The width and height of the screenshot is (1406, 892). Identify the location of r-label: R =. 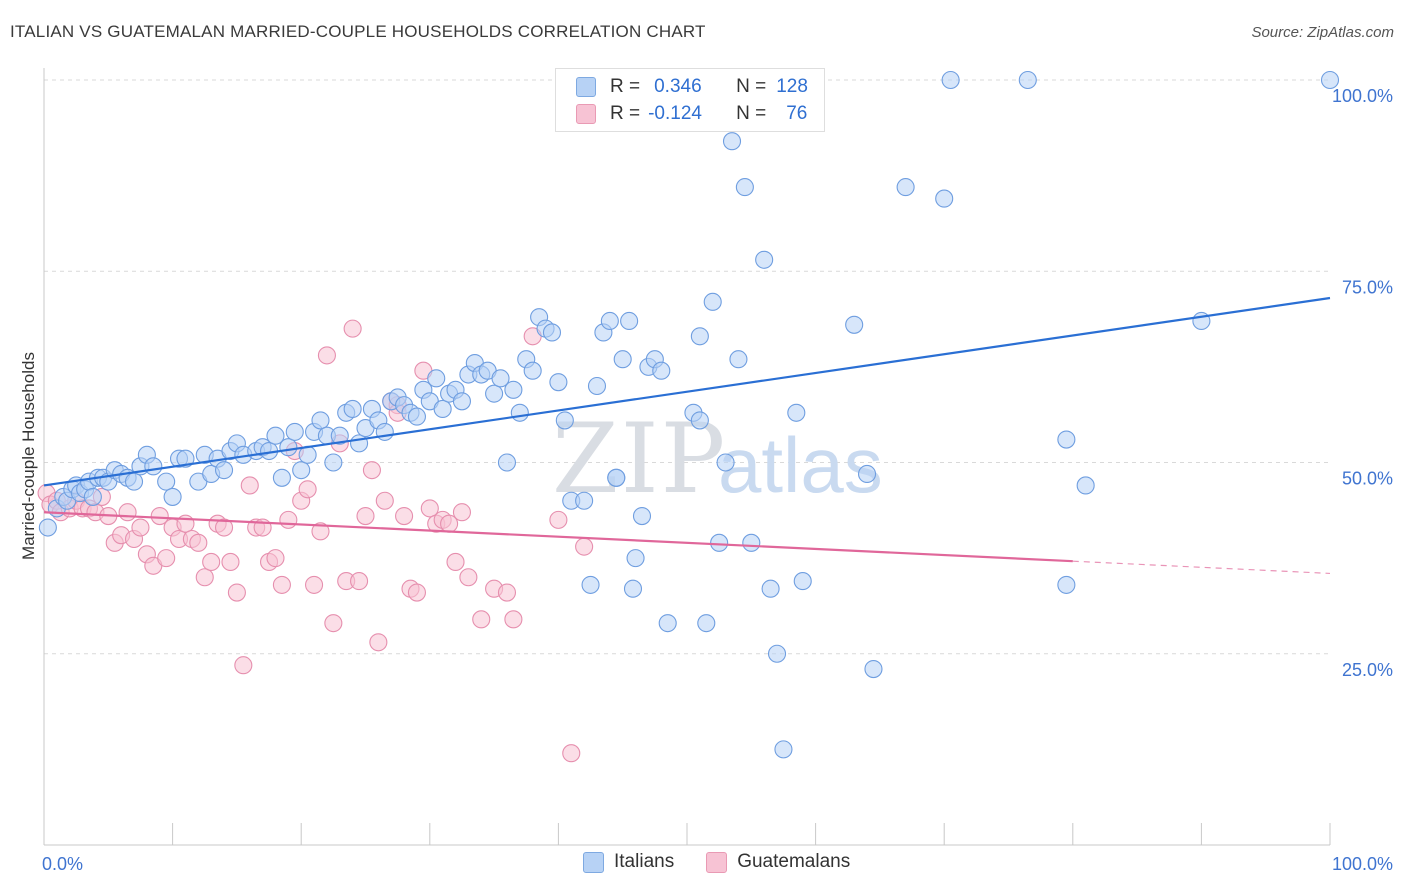
(625, 113).